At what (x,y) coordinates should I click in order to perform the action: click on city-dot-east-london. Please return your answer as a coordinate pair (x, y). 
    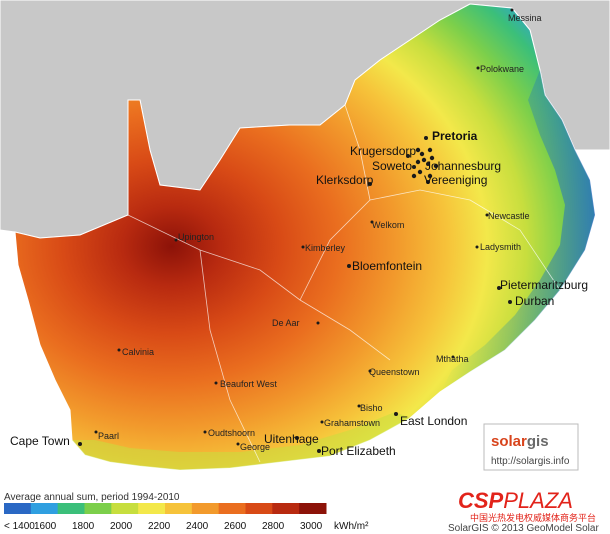
    Looking at the image, I should click on (396, 414).